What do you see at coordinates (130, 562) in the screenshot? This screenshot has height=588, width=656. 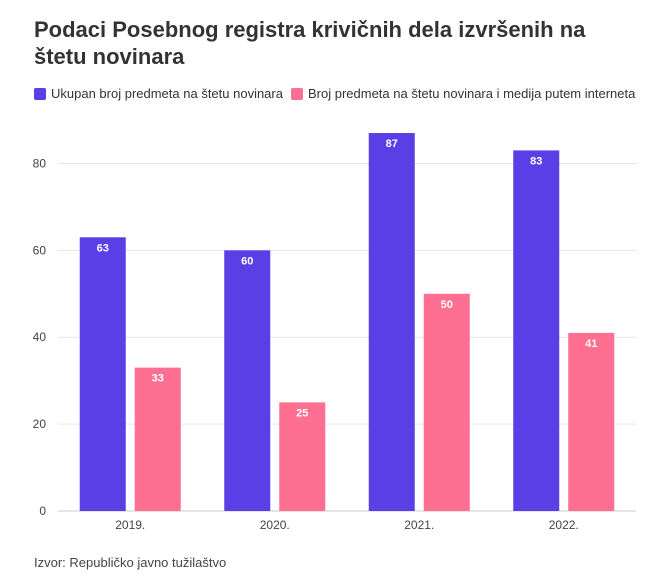 I see `source-note: Izvor: Republičko javno tužilaštvo` at bounding box center [130, 562].